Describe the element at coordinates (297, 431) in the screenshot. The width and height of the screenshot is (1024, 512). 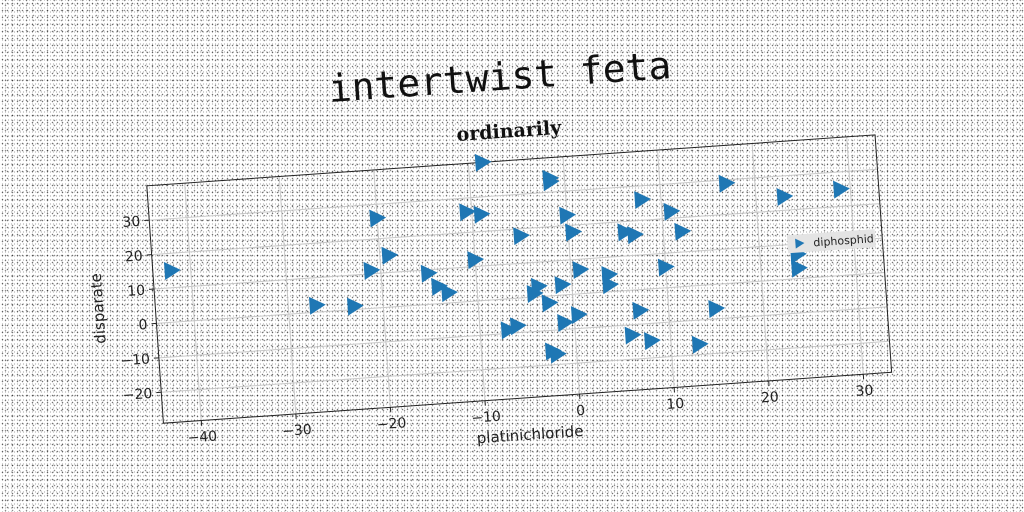
I see `x-tick-label: −30` at that location.